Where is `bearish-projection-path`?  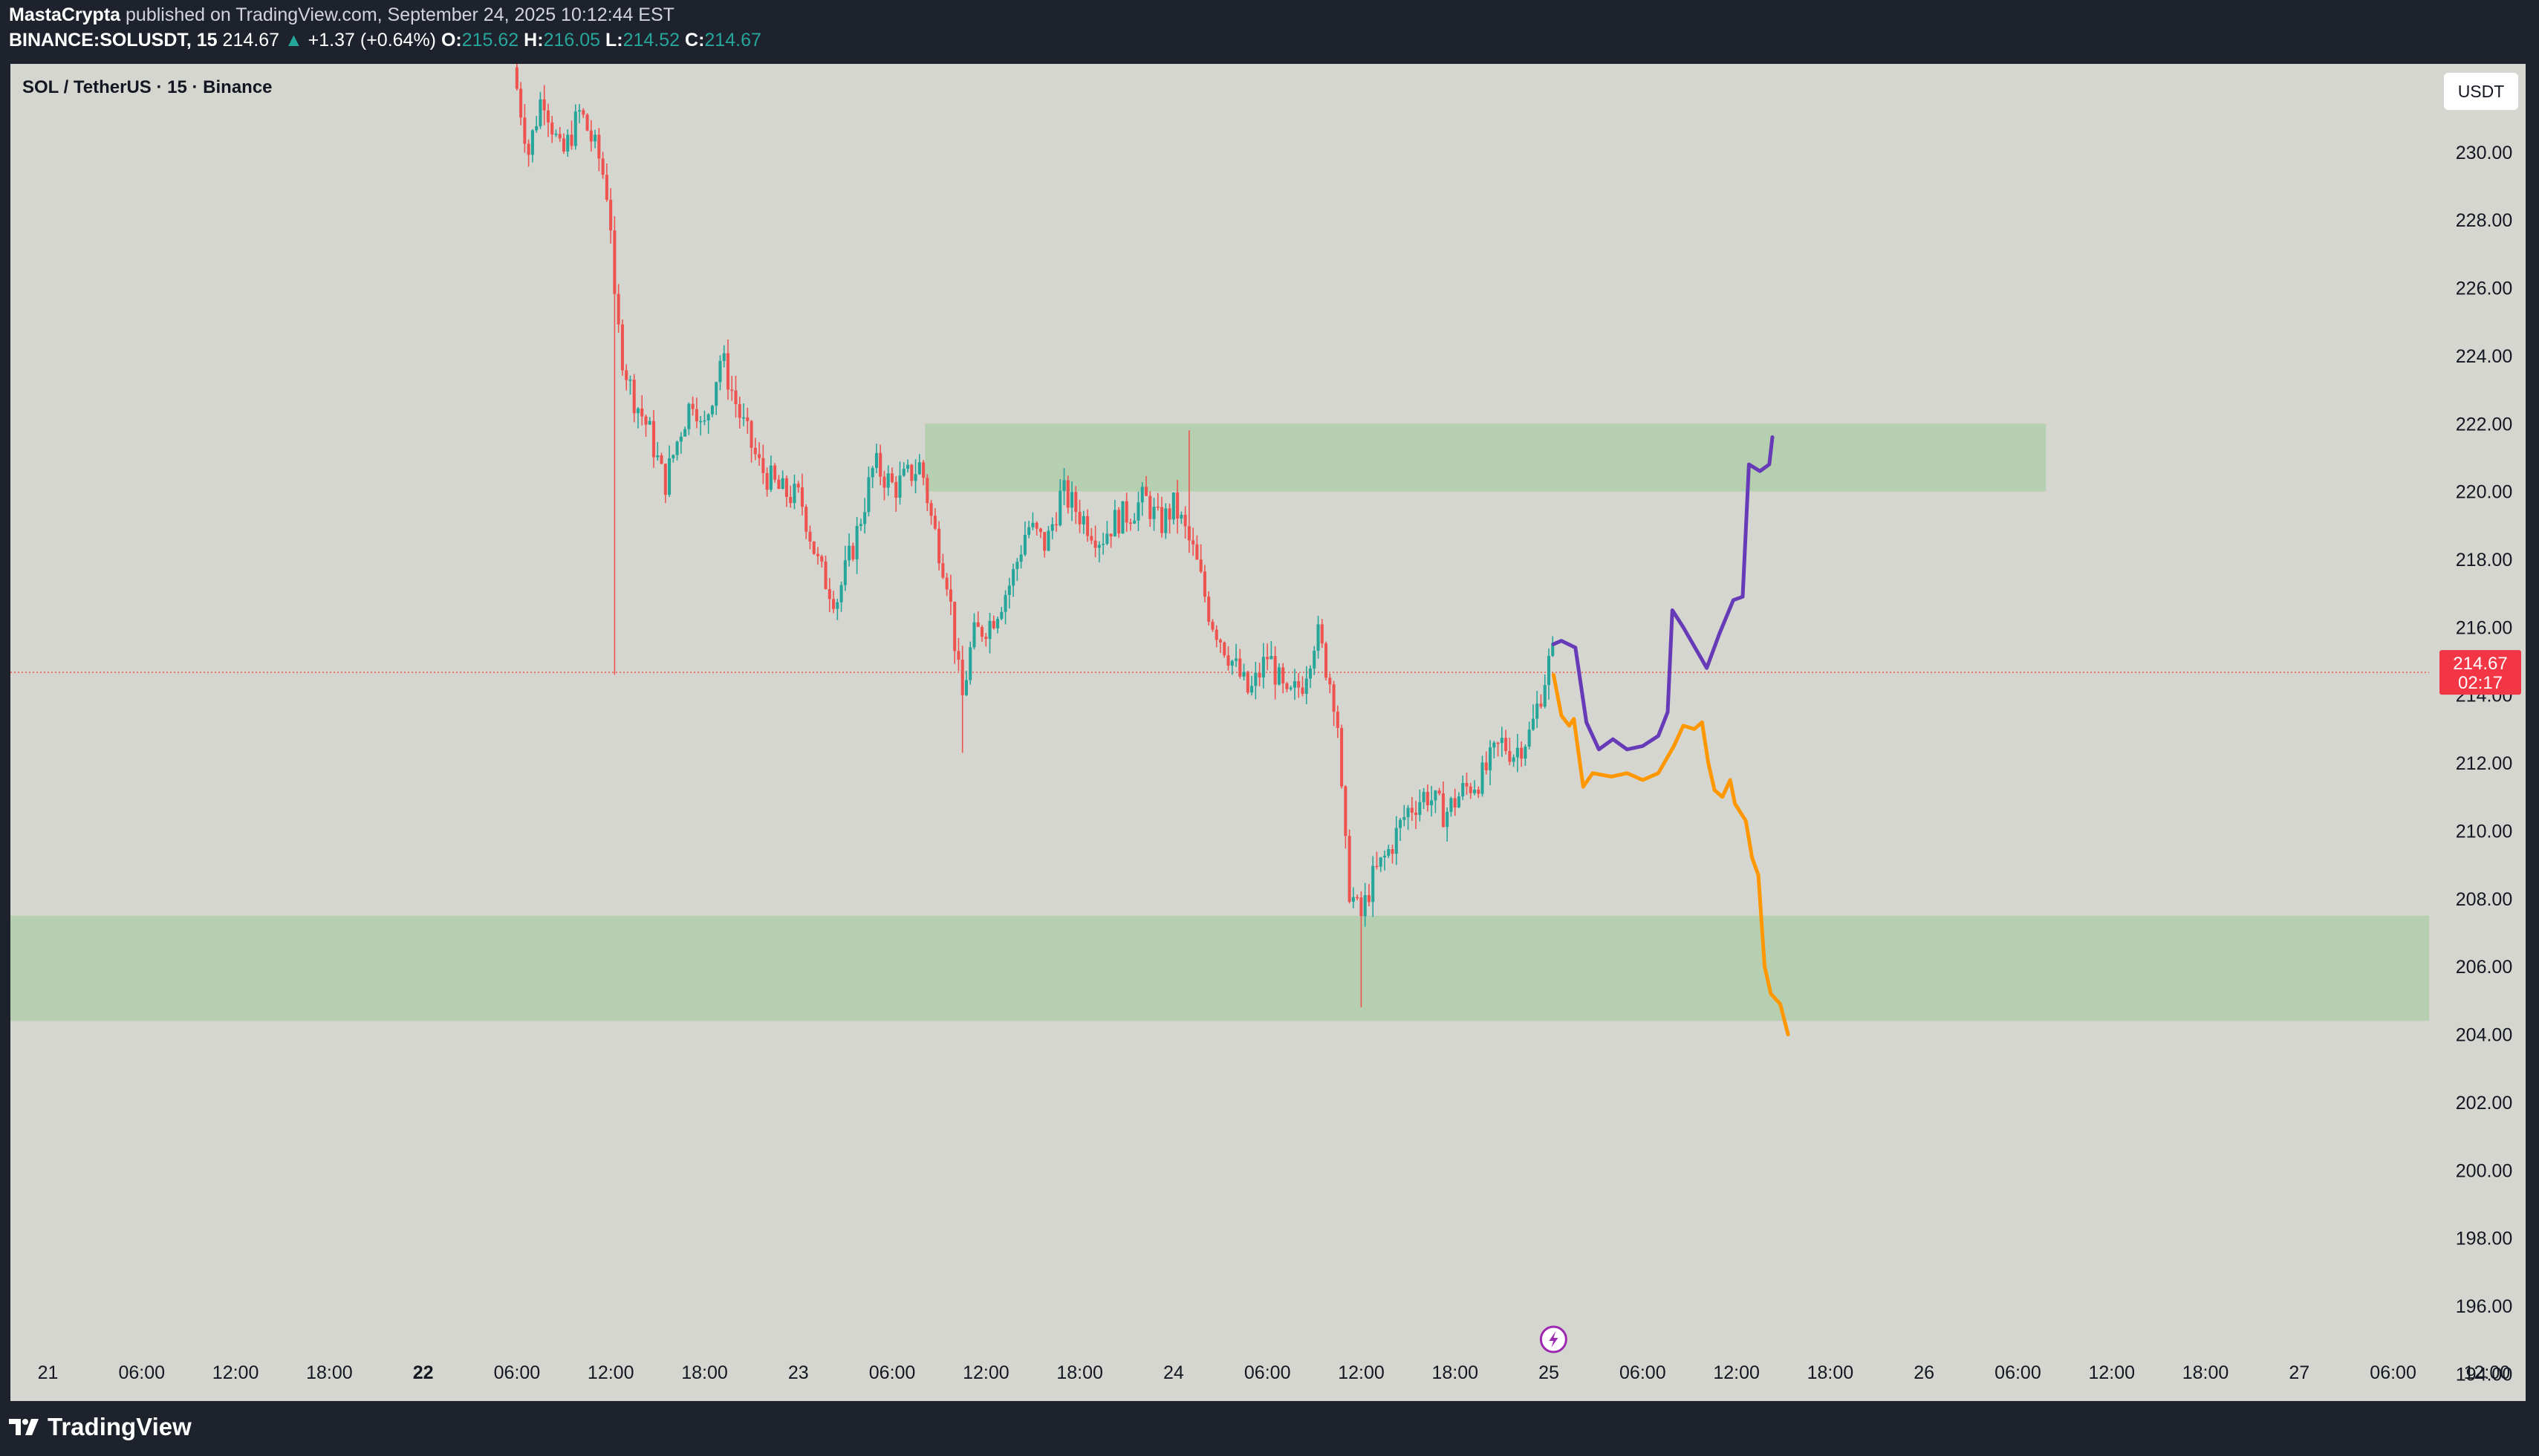 bearish-projection-path is located at coordinates (1670, 855).